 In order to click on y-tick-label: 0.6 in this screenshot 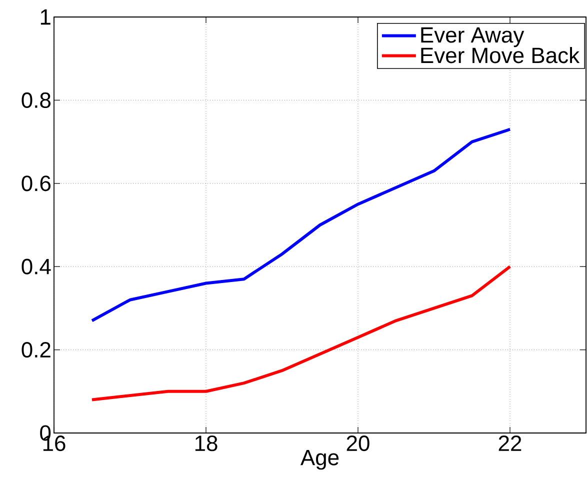, I will do `click(36, 184)`.